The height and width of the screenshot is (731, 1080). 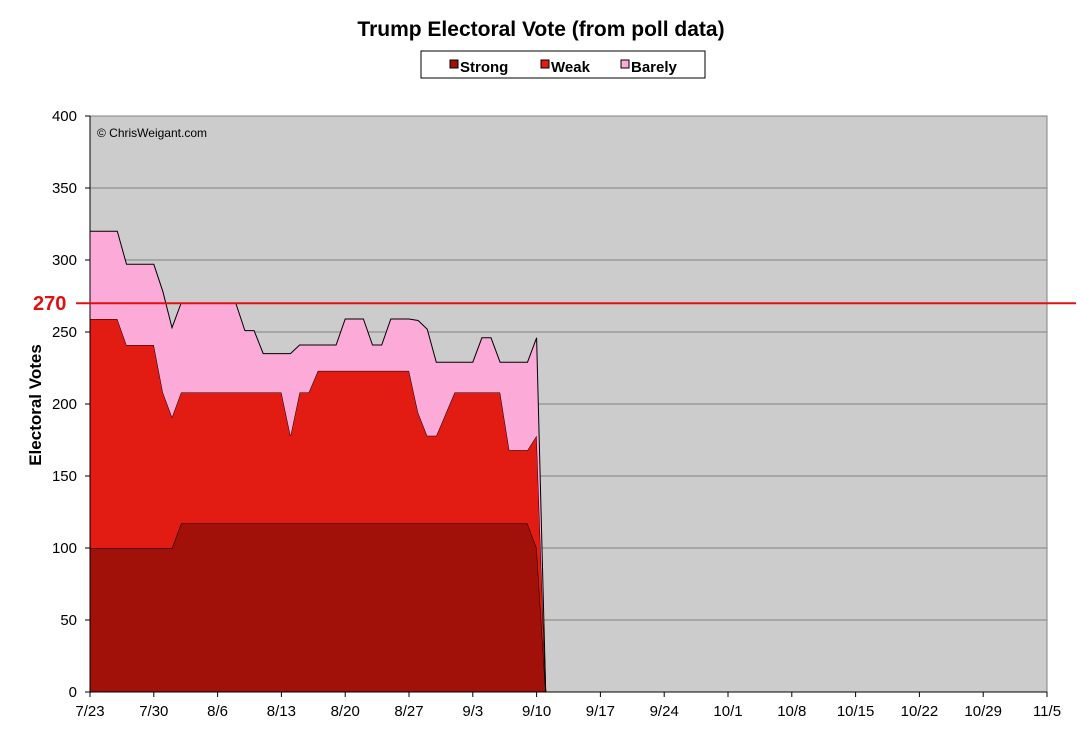 I want to click on reference-label: 270, so click(x=49, y=304).